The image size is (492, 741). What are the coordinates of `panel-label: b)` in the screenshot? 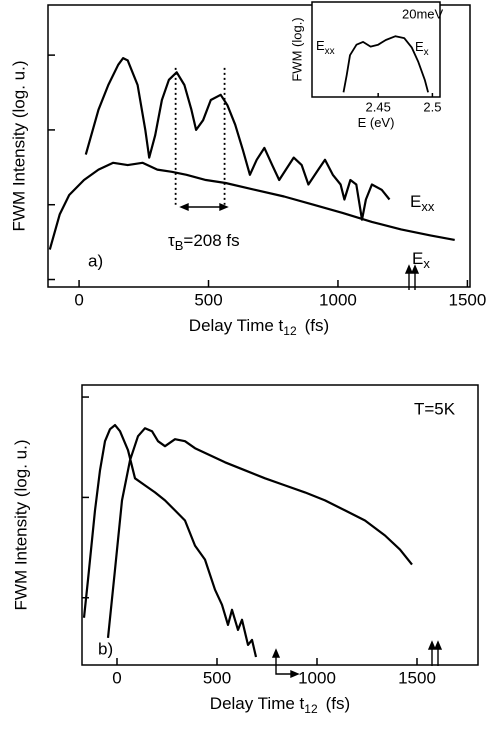 It's located at (105, 648).